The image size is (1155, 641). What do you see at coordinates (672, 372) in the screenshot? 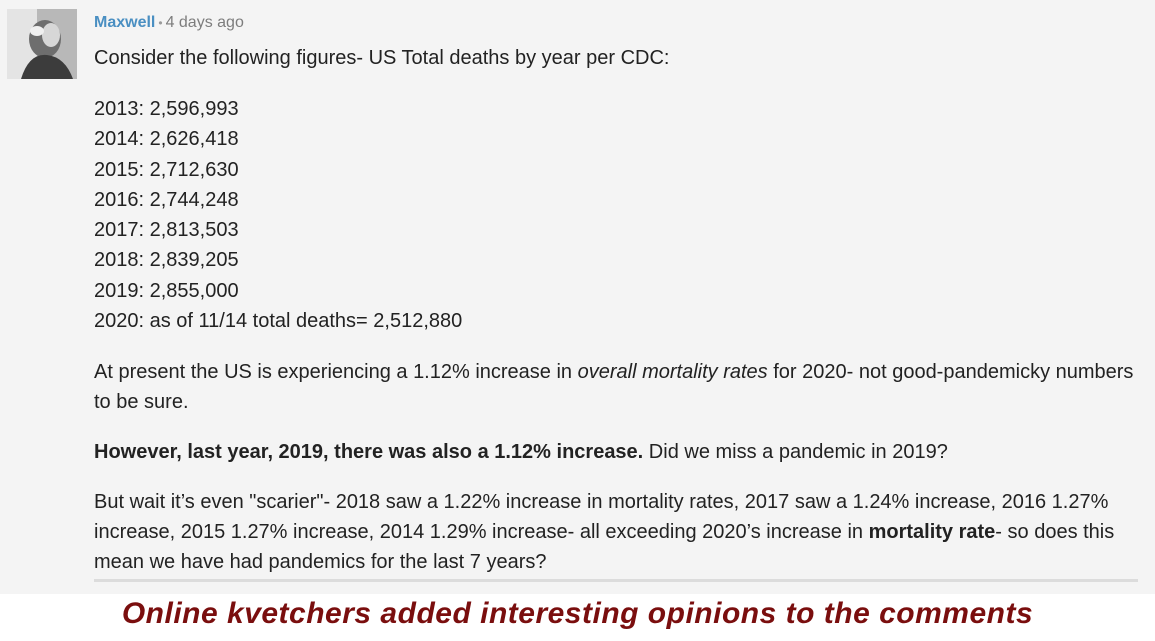
I see `p1-emphasis: overall mortality rates` at bounding box center [672, 372].